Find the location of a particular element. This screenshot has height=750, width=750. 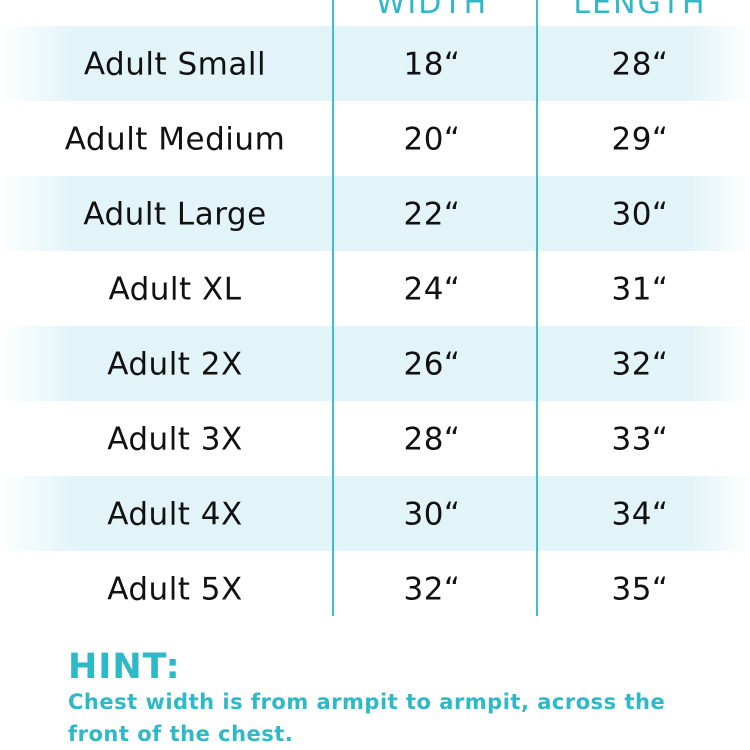

measurement: 22“ is located at coordinates (431, 215).